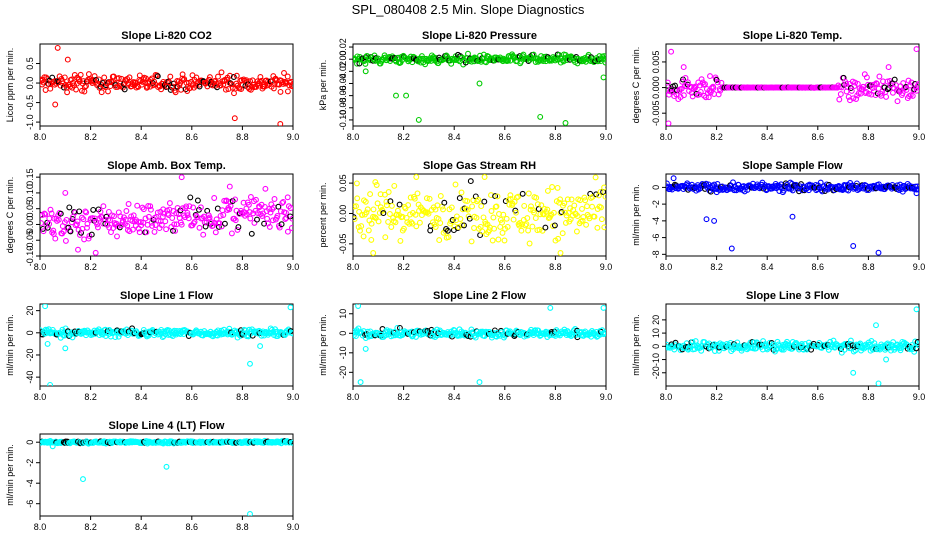  I want to click on y-tick-label: -8, so click(656, 254).